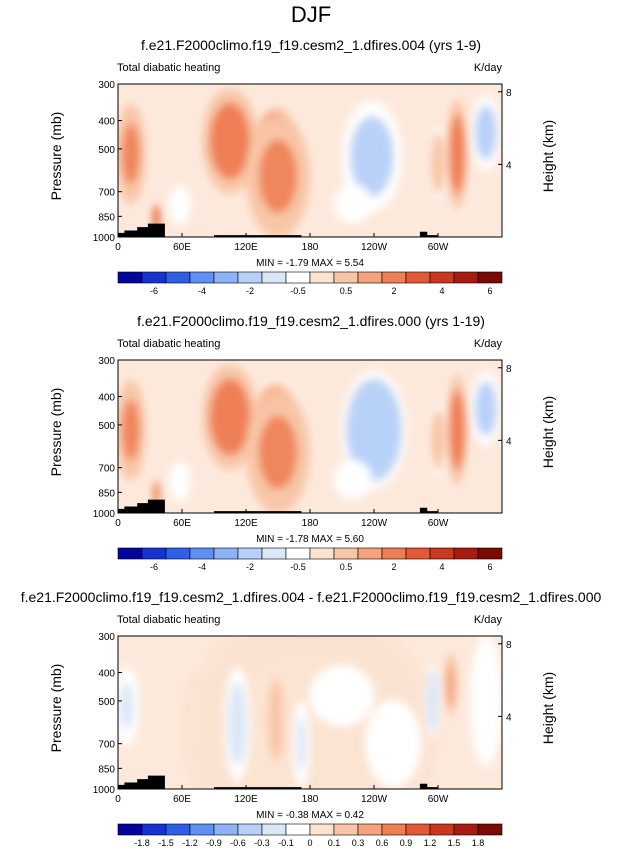 The height and width of the screenshot is (851, 622). What do you see at coordinates (169, 620) in the screenshot?
I see `panel-3-left-label: Total diabatic heating` at bounding box center [169, 620].